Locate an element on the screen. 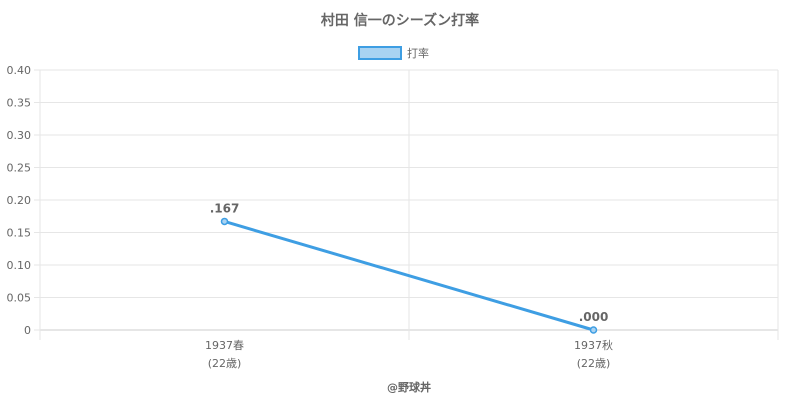  legend: 打率 is located at coordinates (393, 53).